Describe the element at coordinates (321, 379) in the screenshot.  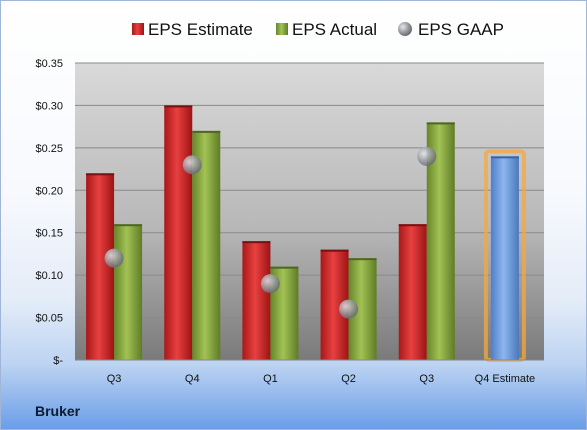
I see `x-axis-ticks: Q3 Q4 Q1 Q2 Q3 Q4 Estimate` at that location.